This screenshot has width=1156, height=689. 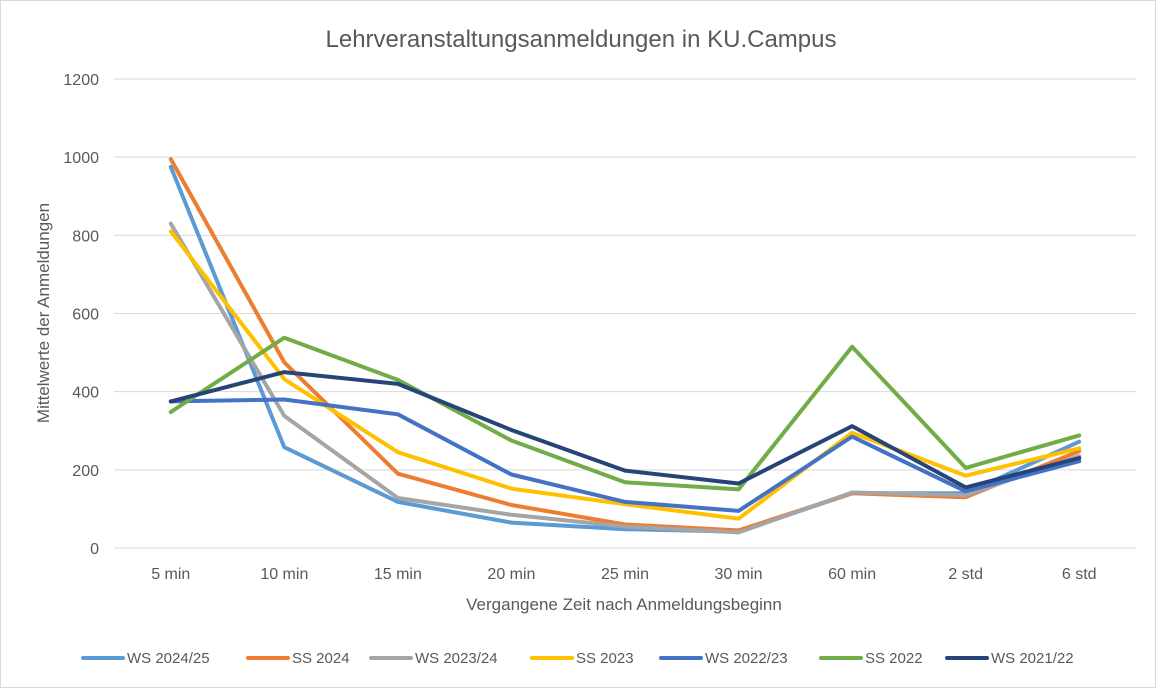 What do you see at coordinates (511, 574) in the screenshot?
I see `x-tick-label: 20 min` at bounding box center [511, 574].